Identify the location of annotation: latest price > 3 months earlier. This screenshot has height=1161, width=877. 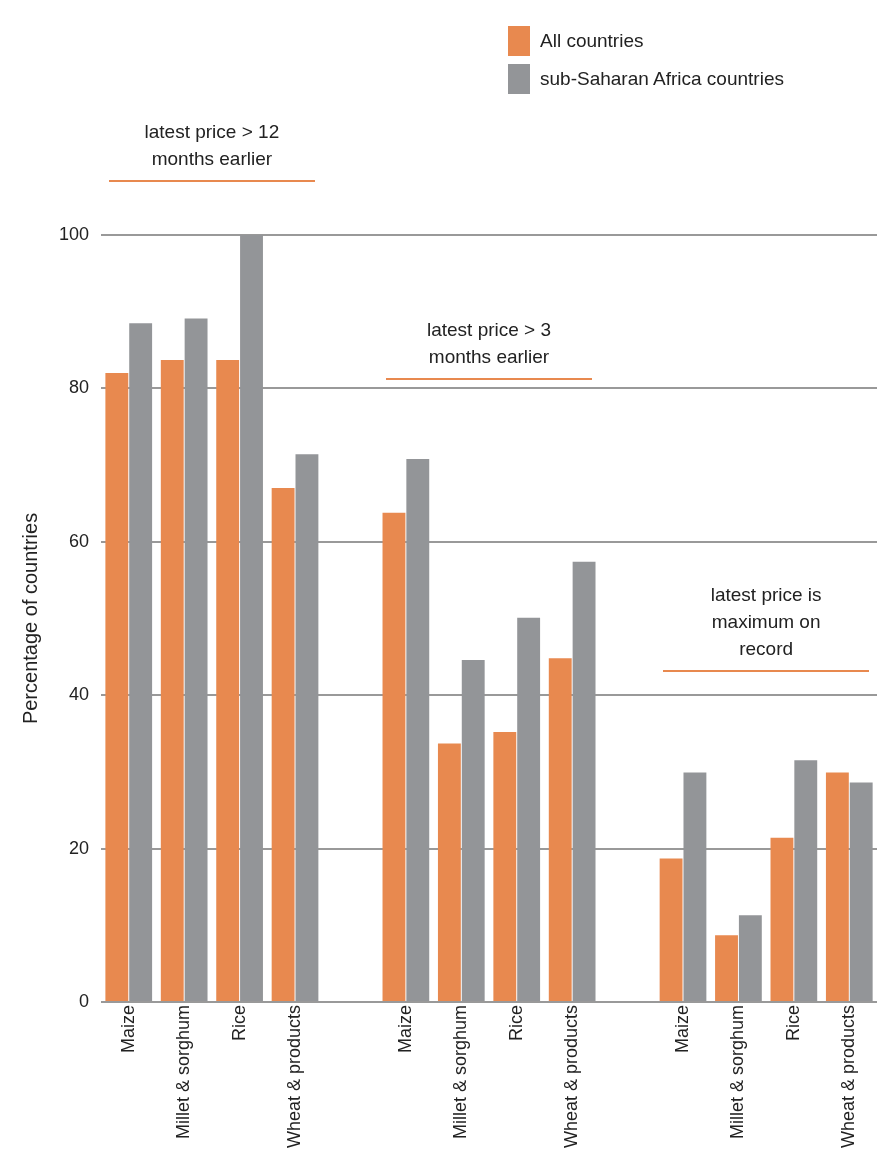
(489, 344).